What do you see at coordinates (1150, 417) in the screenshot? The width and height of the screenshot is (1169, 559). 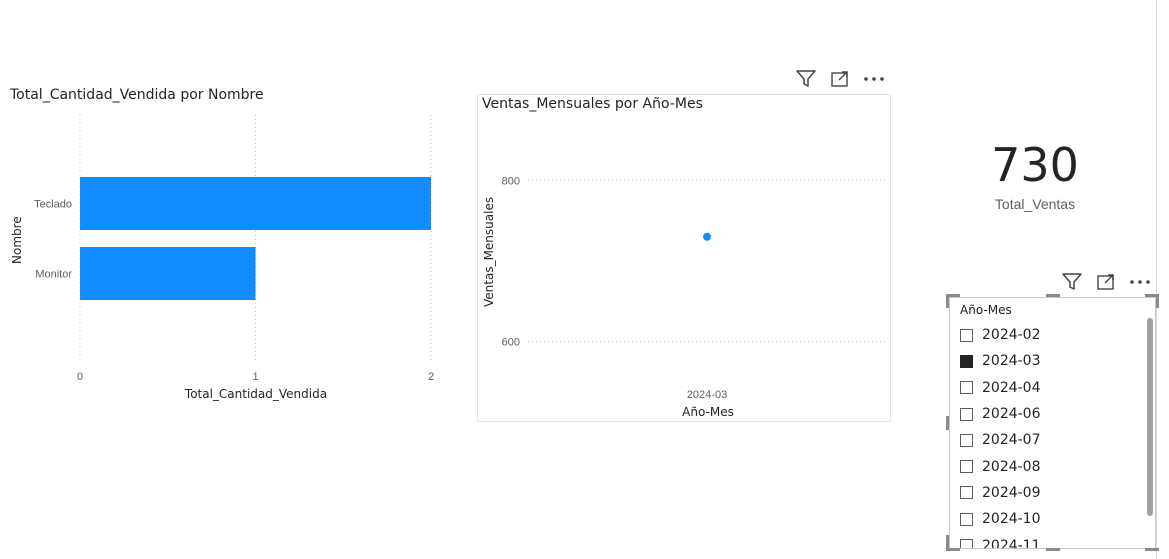 I see `slicer-scrollbar` at bounding box center [1150, 417].